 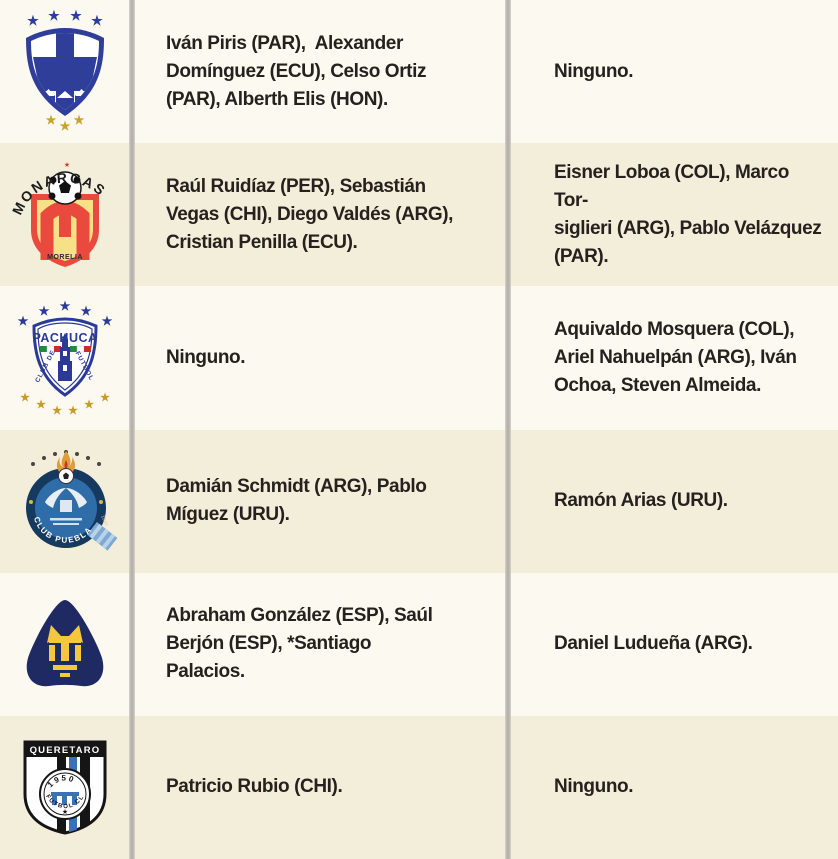 I want to click on banner, so click(x=64, y=750).